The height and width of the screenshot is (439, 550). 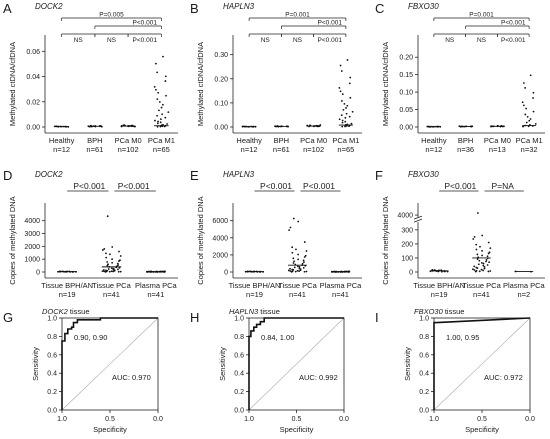 I want to click on comparison-label-b-2: NS, so click(x=266, y=40).